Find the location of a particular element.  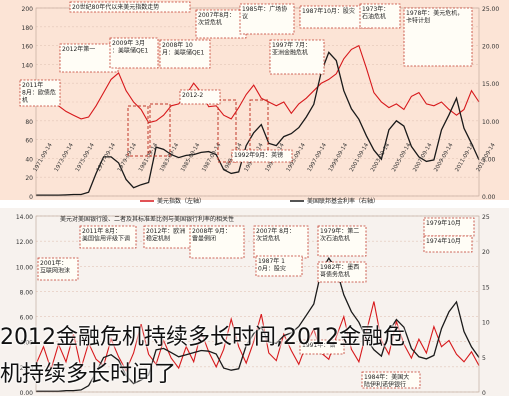

right-tick-label: 10 is located at coordinates (486, 323).